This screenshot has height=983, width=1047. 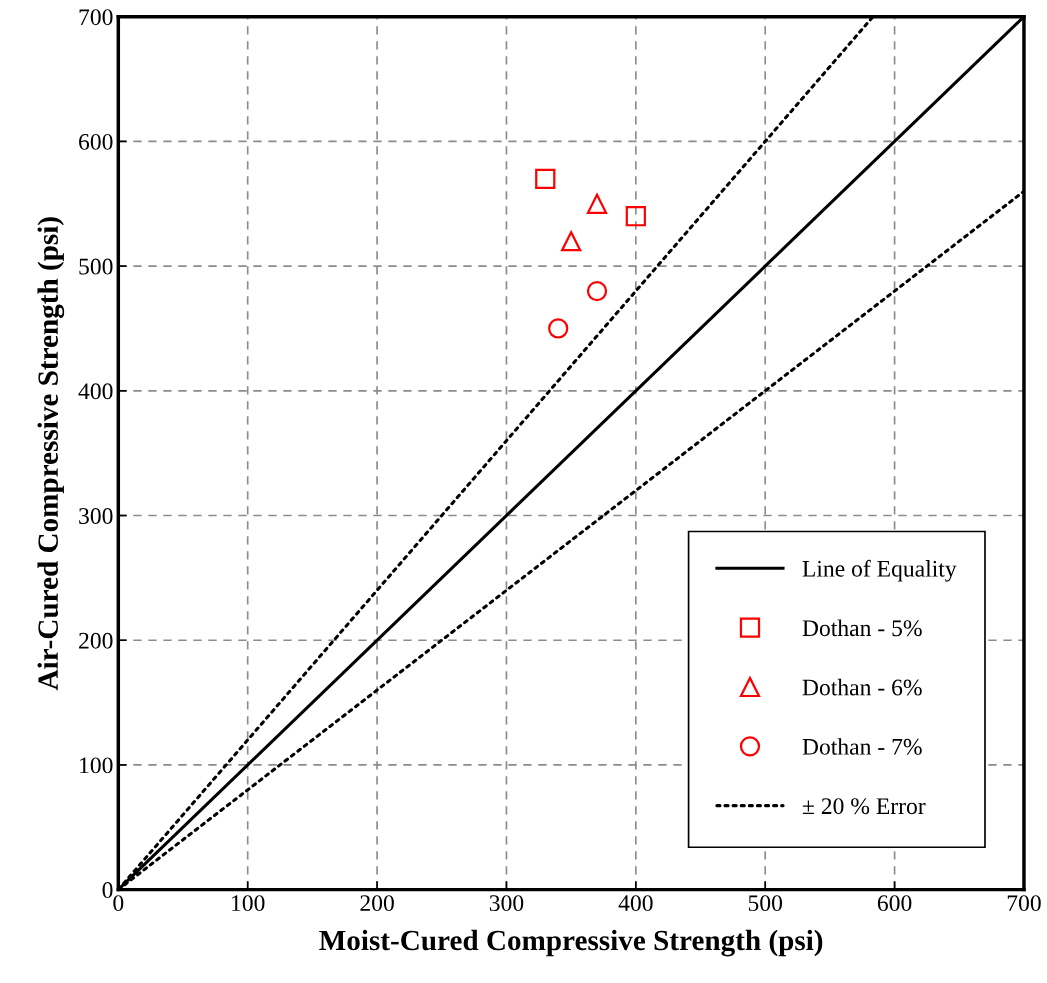 I want to click on x-tick-label: 200, so click(x=377, y=903).